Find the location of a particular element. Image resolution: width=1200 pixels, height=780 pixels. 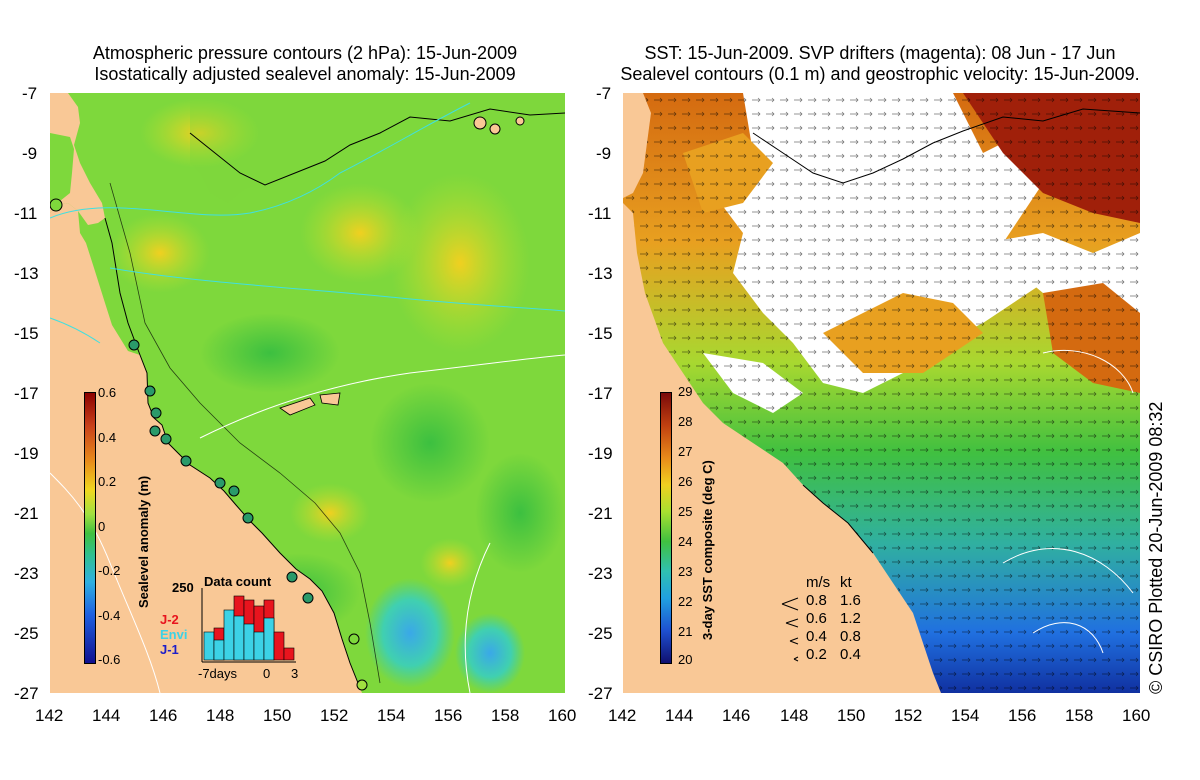

left-x-tick-3: 148 is located at coordinates (220, 715).